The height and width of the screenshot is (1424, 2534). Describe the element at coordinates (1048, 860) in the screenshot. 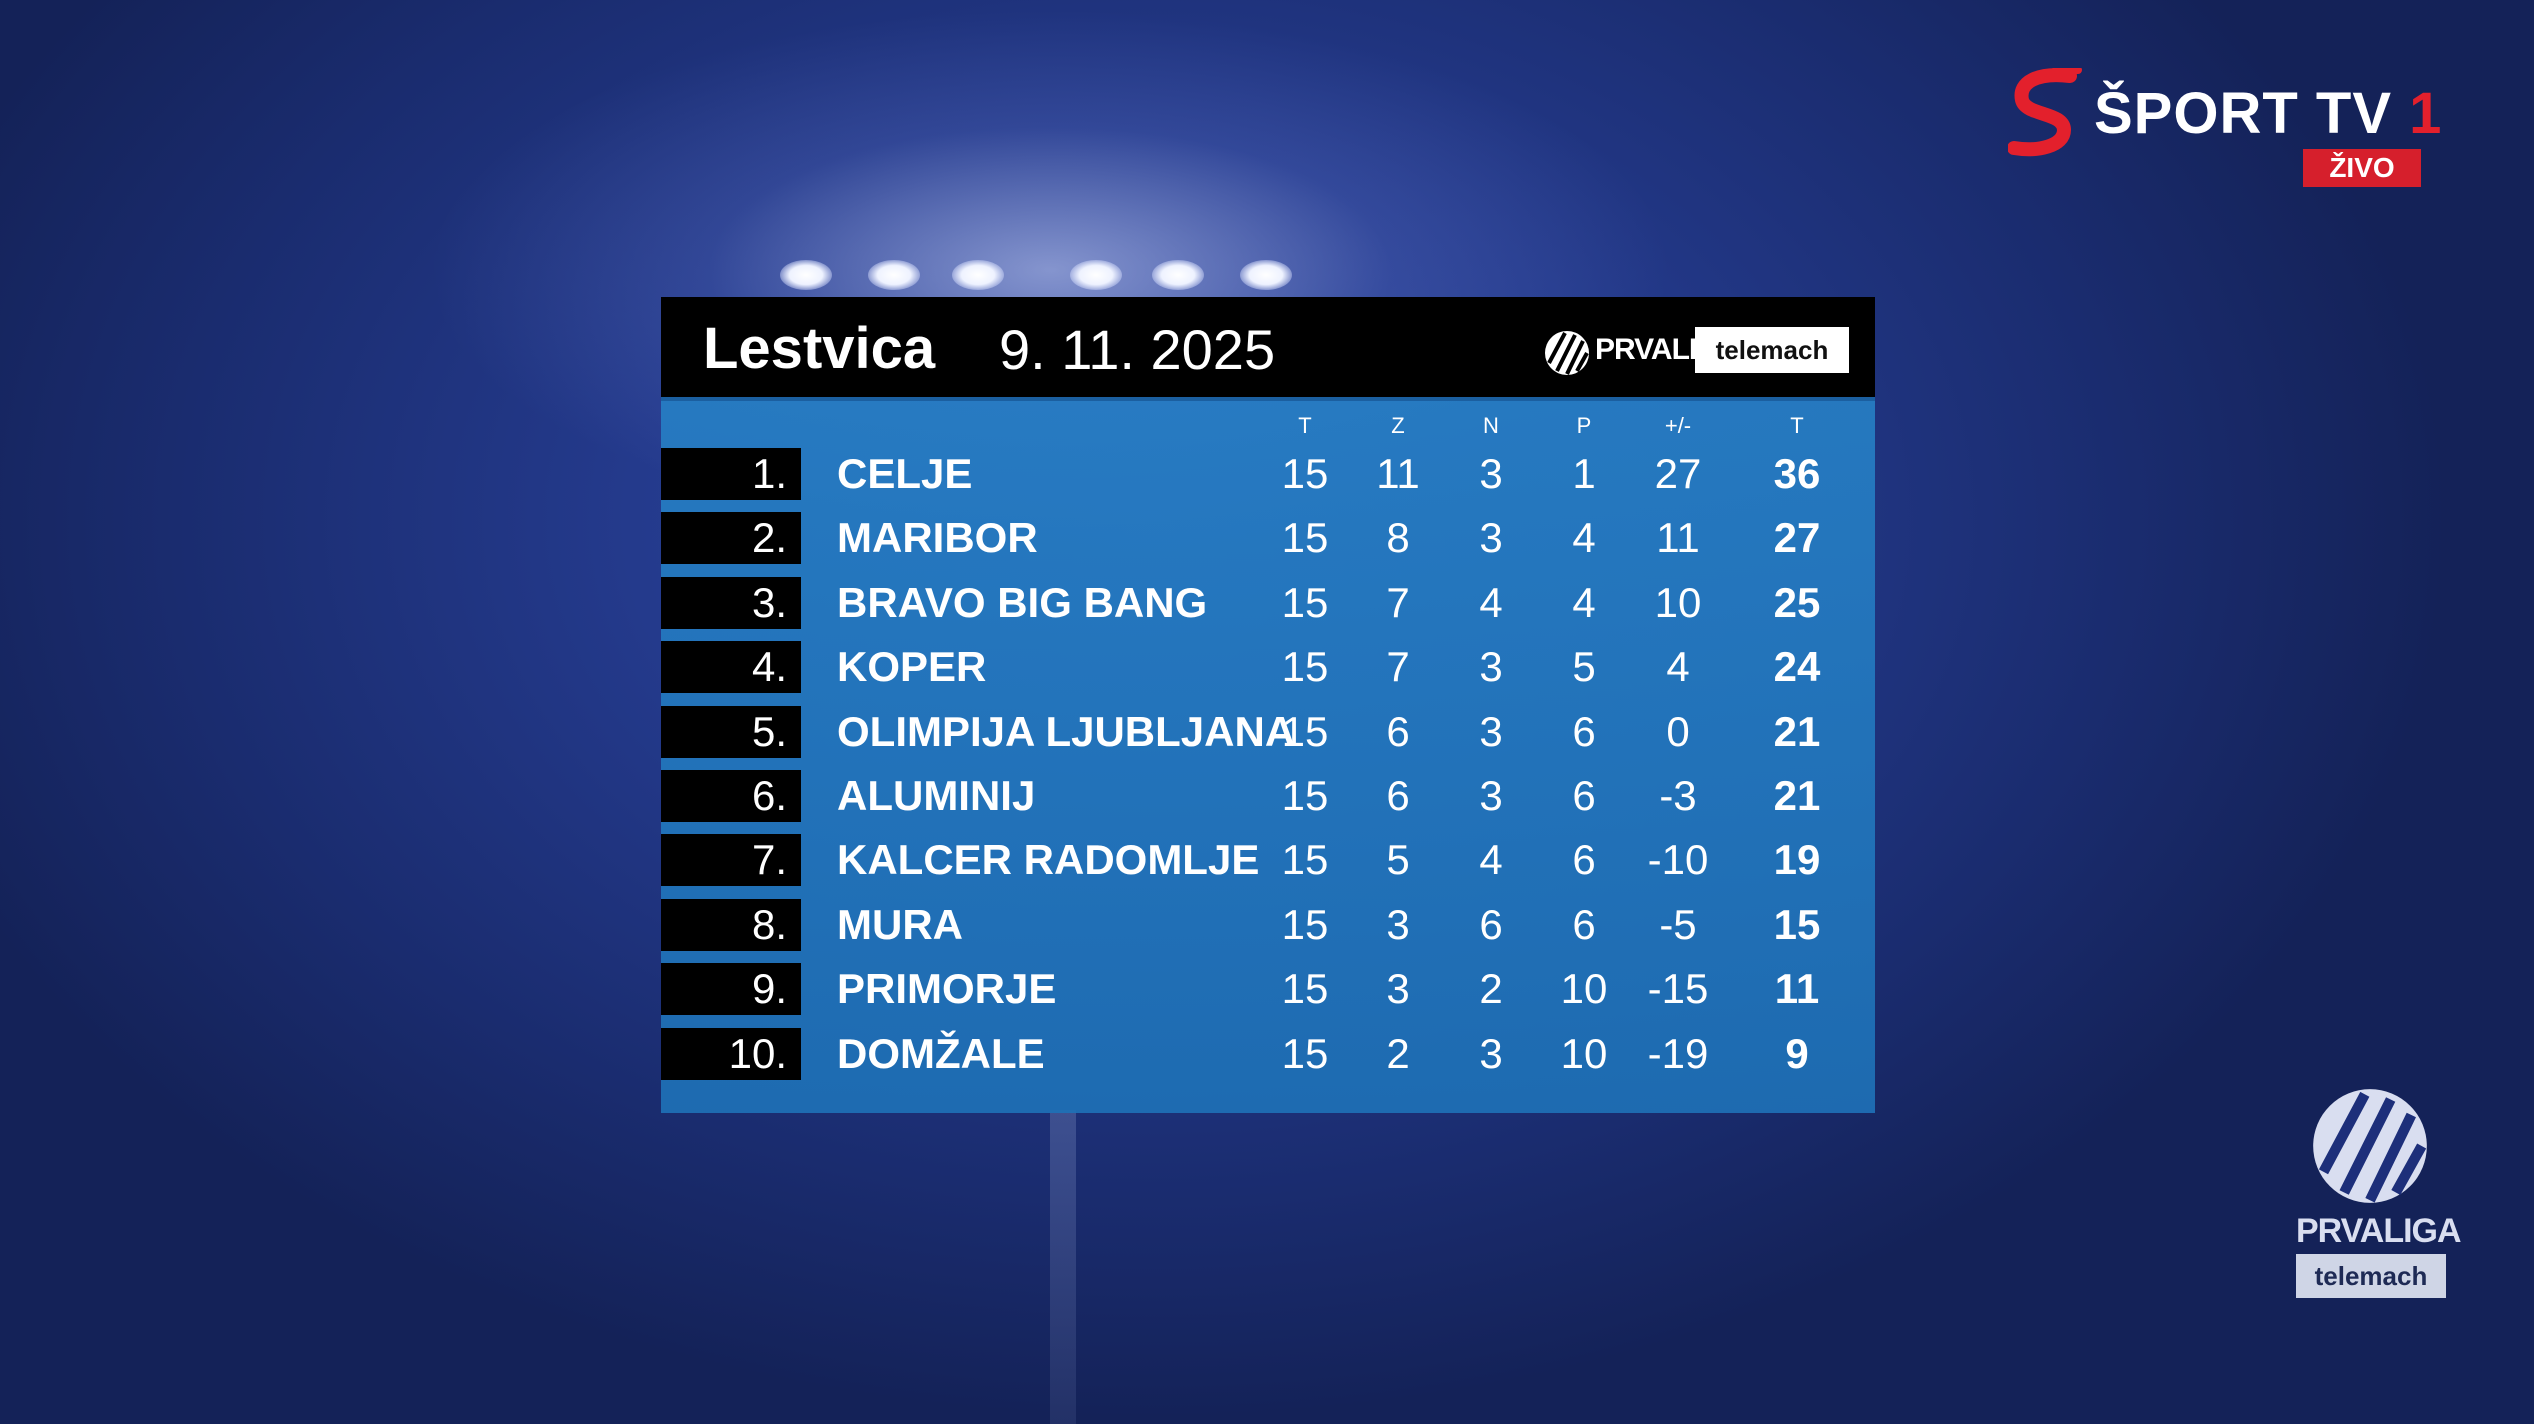

I see `team-name: KALCER RADOMLJE` at that location.